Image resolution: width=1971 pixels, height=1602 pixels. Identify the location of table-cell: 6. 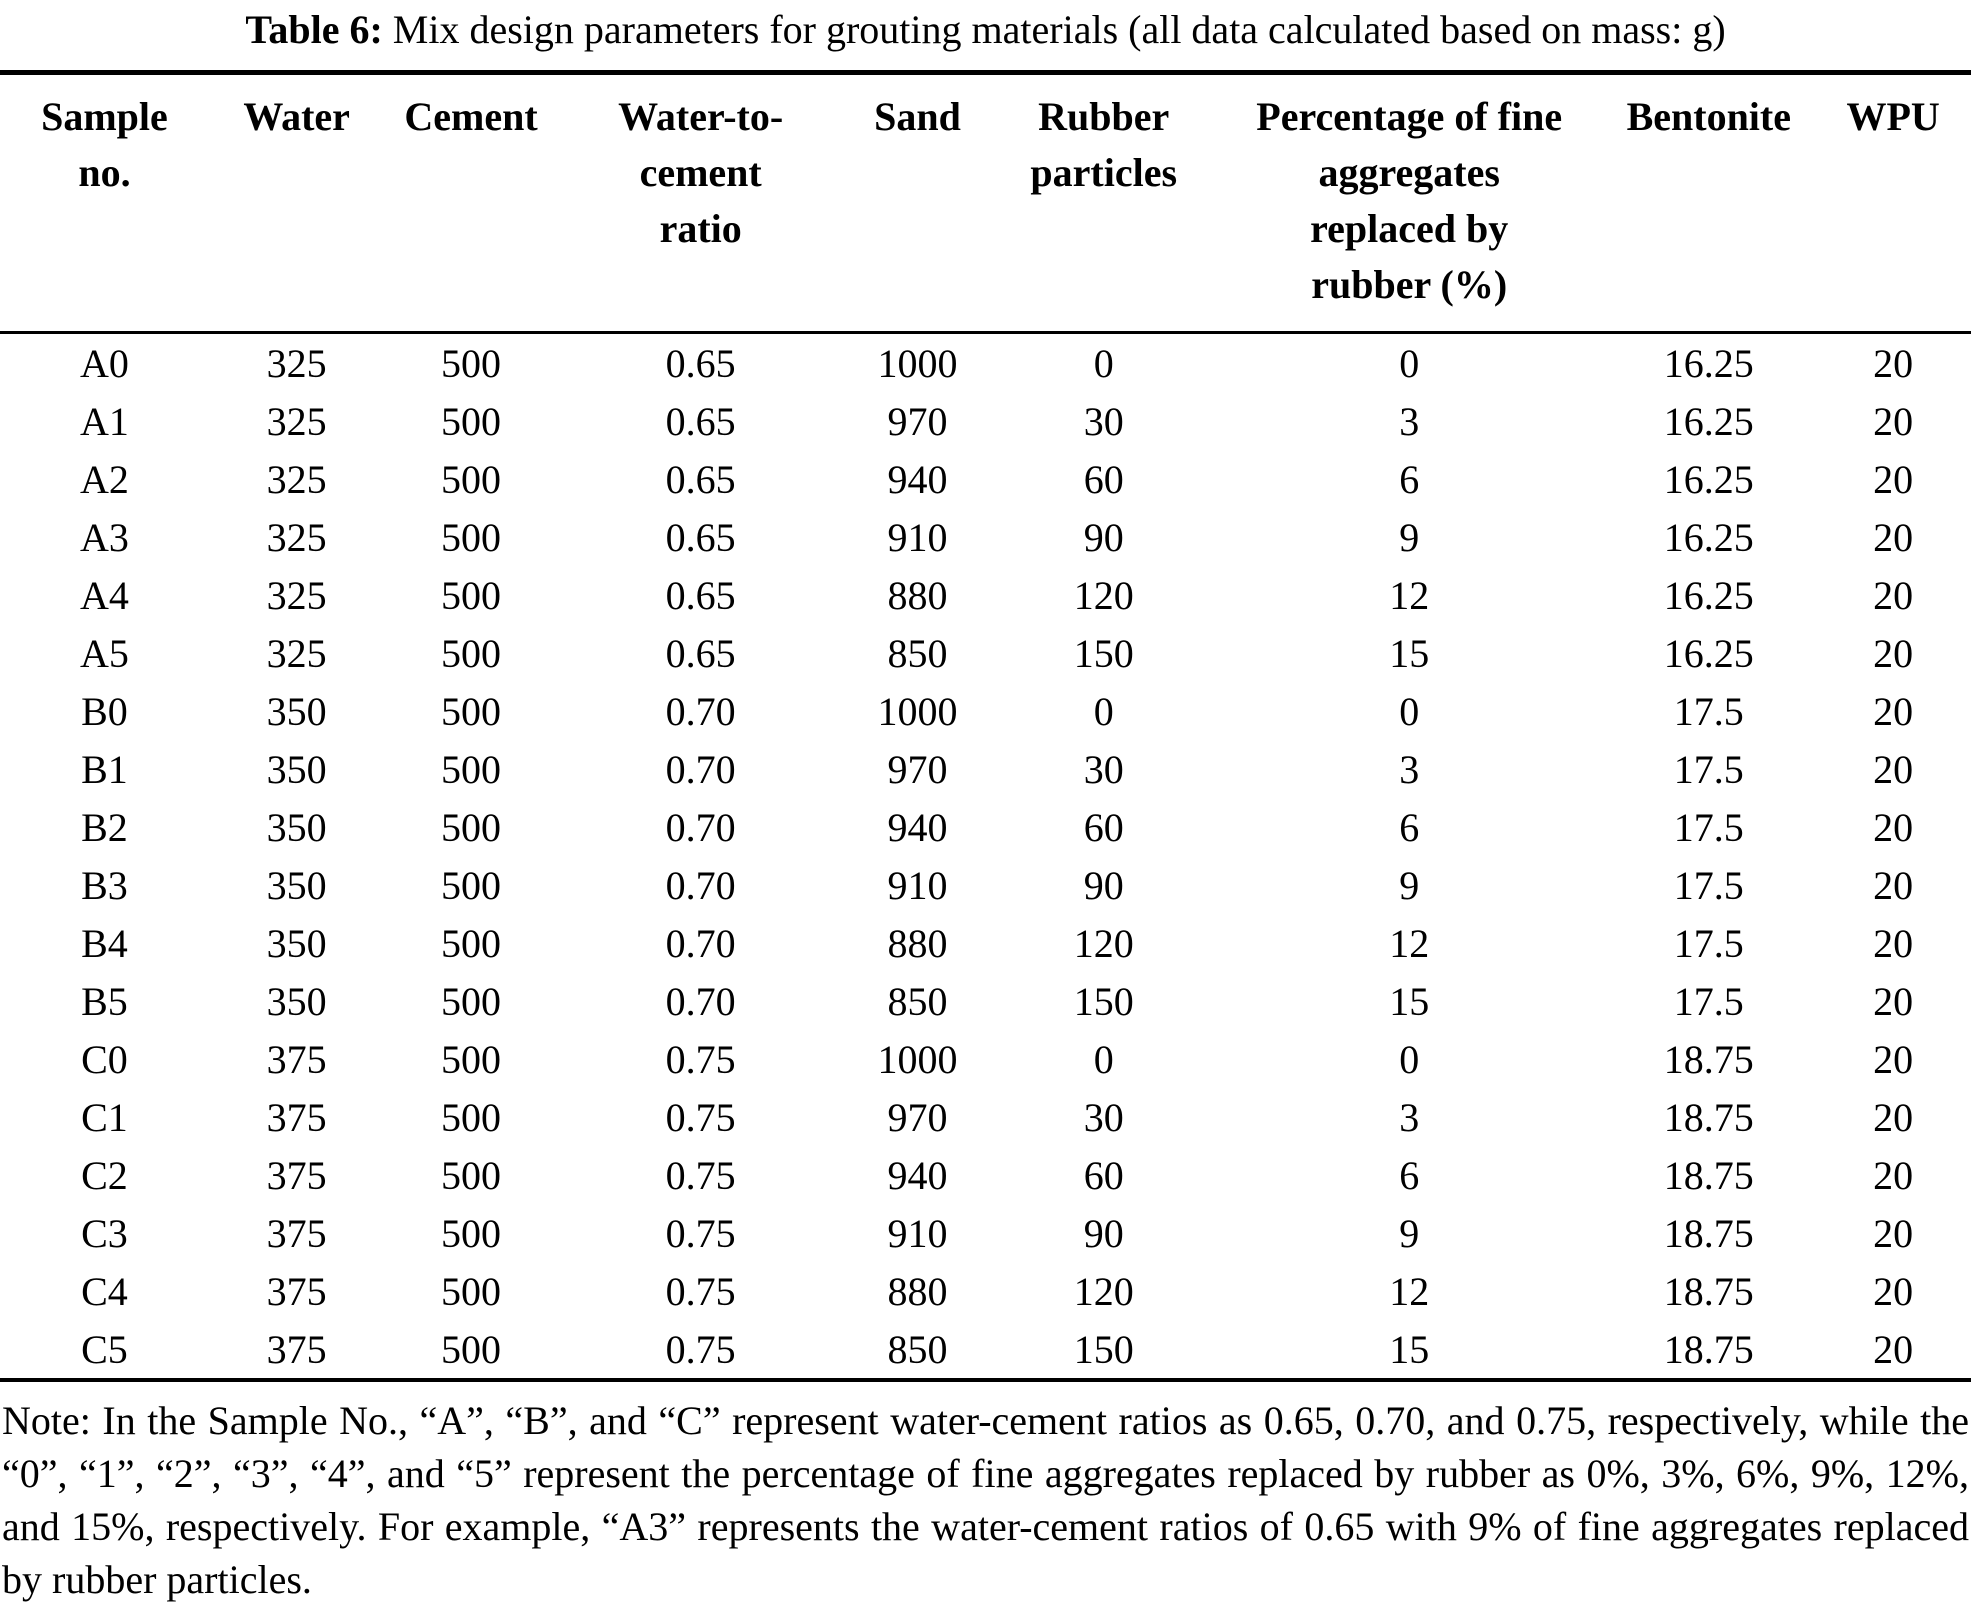
(1409, 1175).